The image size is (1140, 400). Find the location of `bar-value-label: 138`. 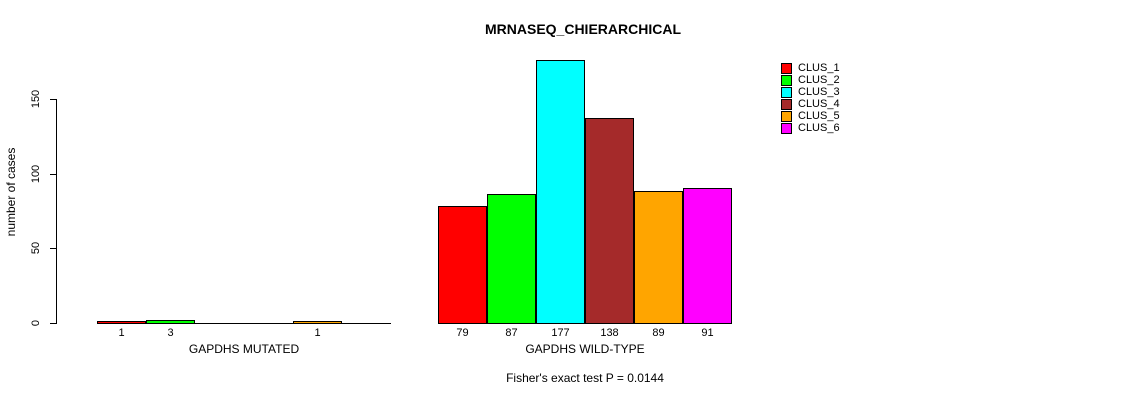

bar-value-label: 138 is located at coordinates (609, 333).